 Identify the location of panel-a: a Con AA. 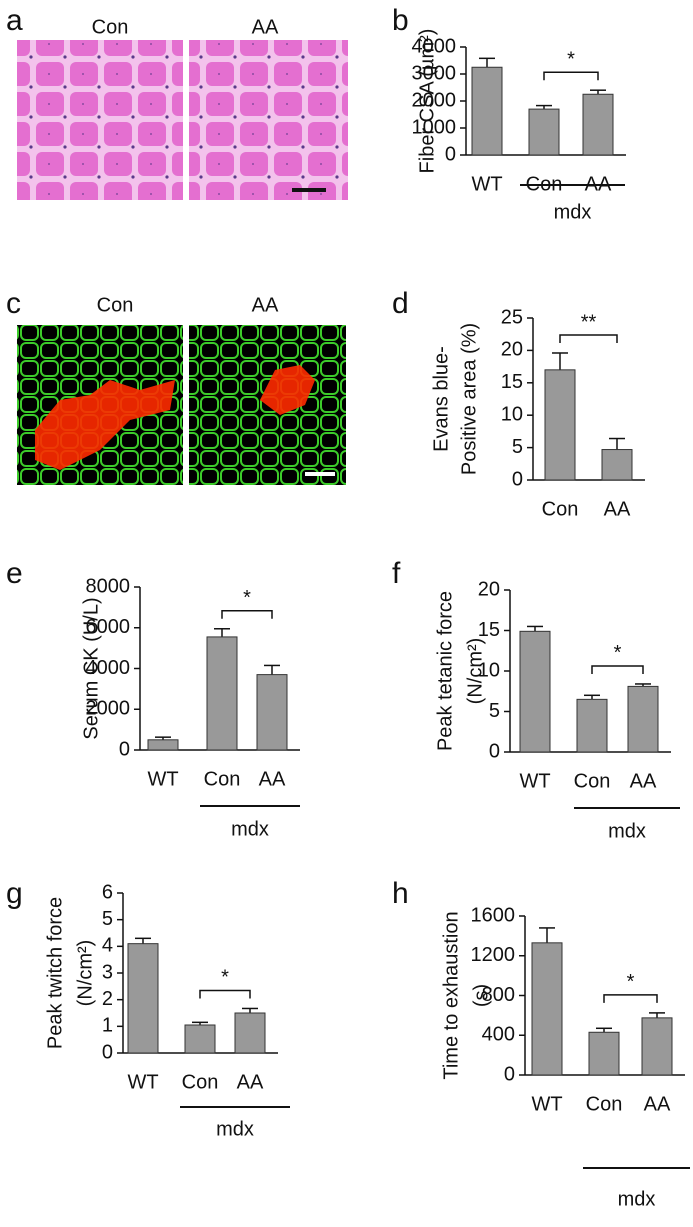
(177, 102).